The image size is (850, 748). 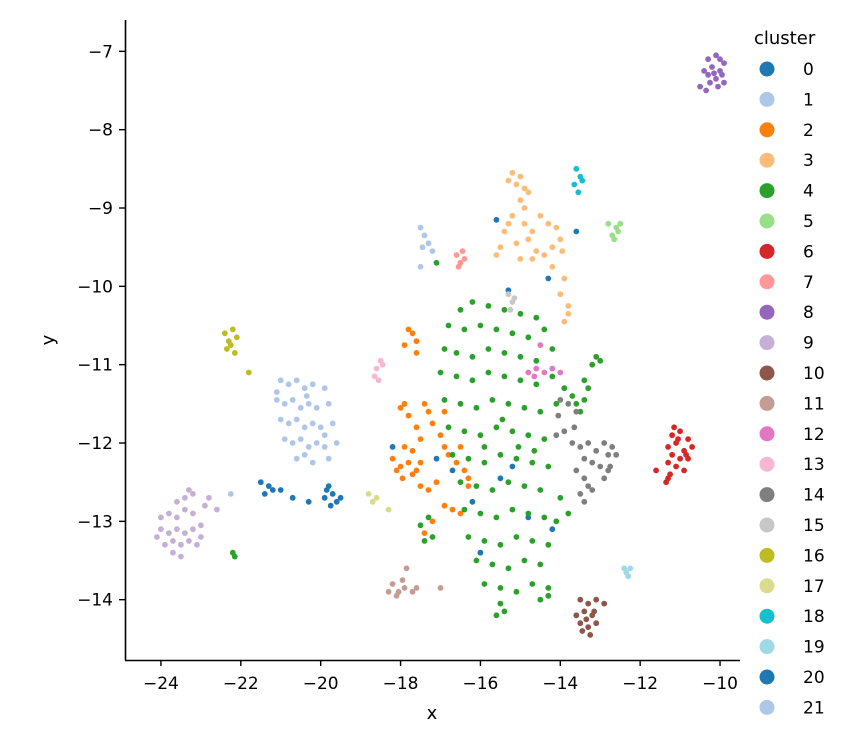 I want to click on legend-label: 6, so click(x=808, y=252).